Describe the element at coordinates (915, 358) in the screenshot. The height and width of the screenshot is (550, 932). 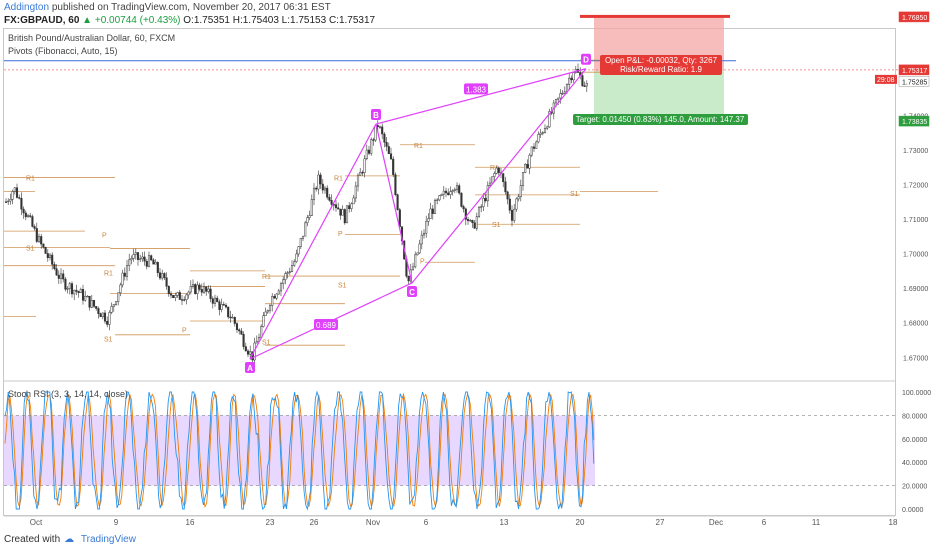
I see `price-tick-label: 1.67000` at that location.